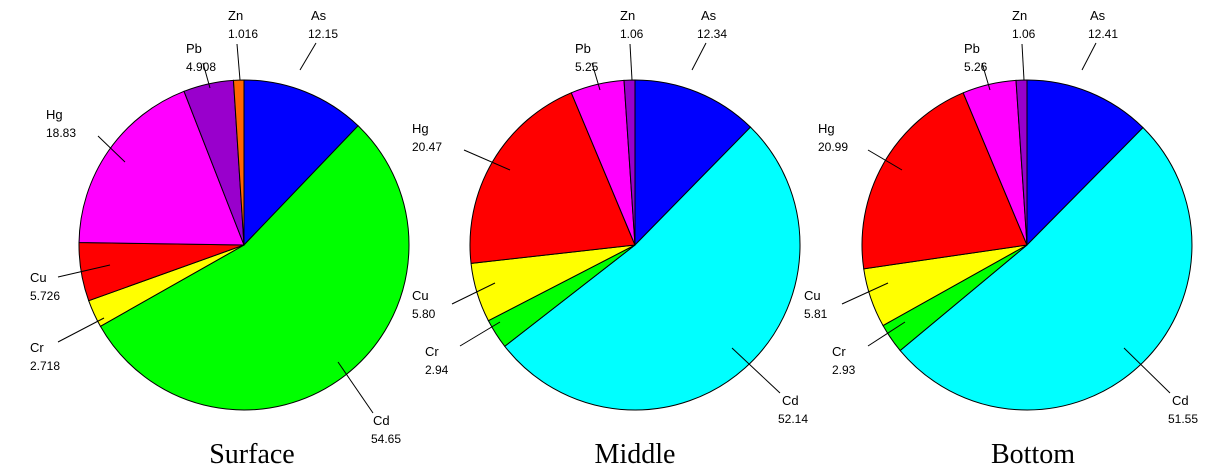 The width and height of the screenshot is (1218, 469). I want to click on slice-value-cr: 2.718, so click(45, 366).